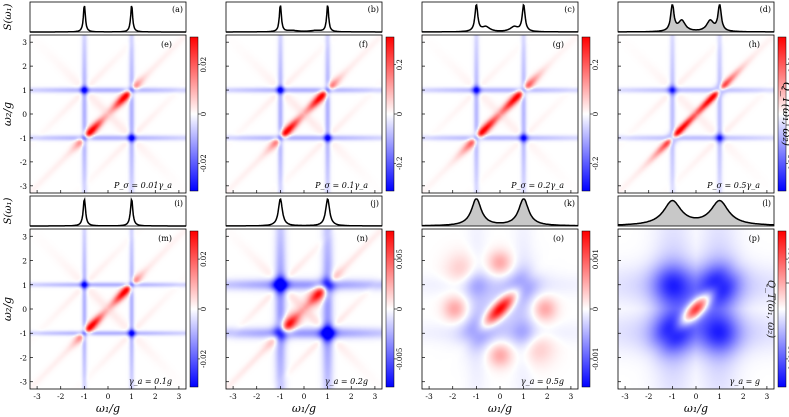  I want to click on panel-label-g: (g), so click(558, 44).